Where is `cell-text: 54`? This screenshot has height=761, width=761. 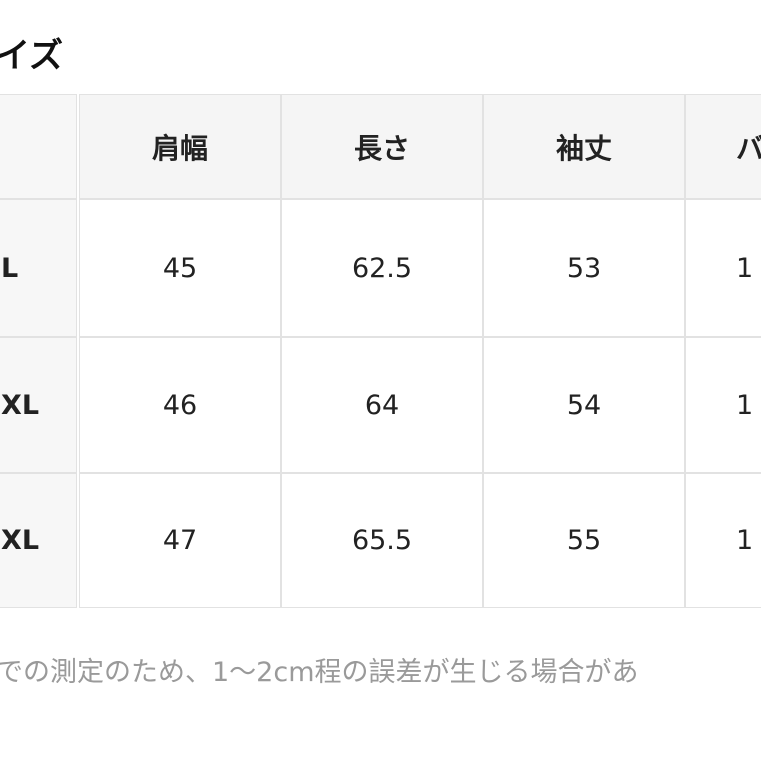 cell-text: 54 is located at coordinates (584, 405).